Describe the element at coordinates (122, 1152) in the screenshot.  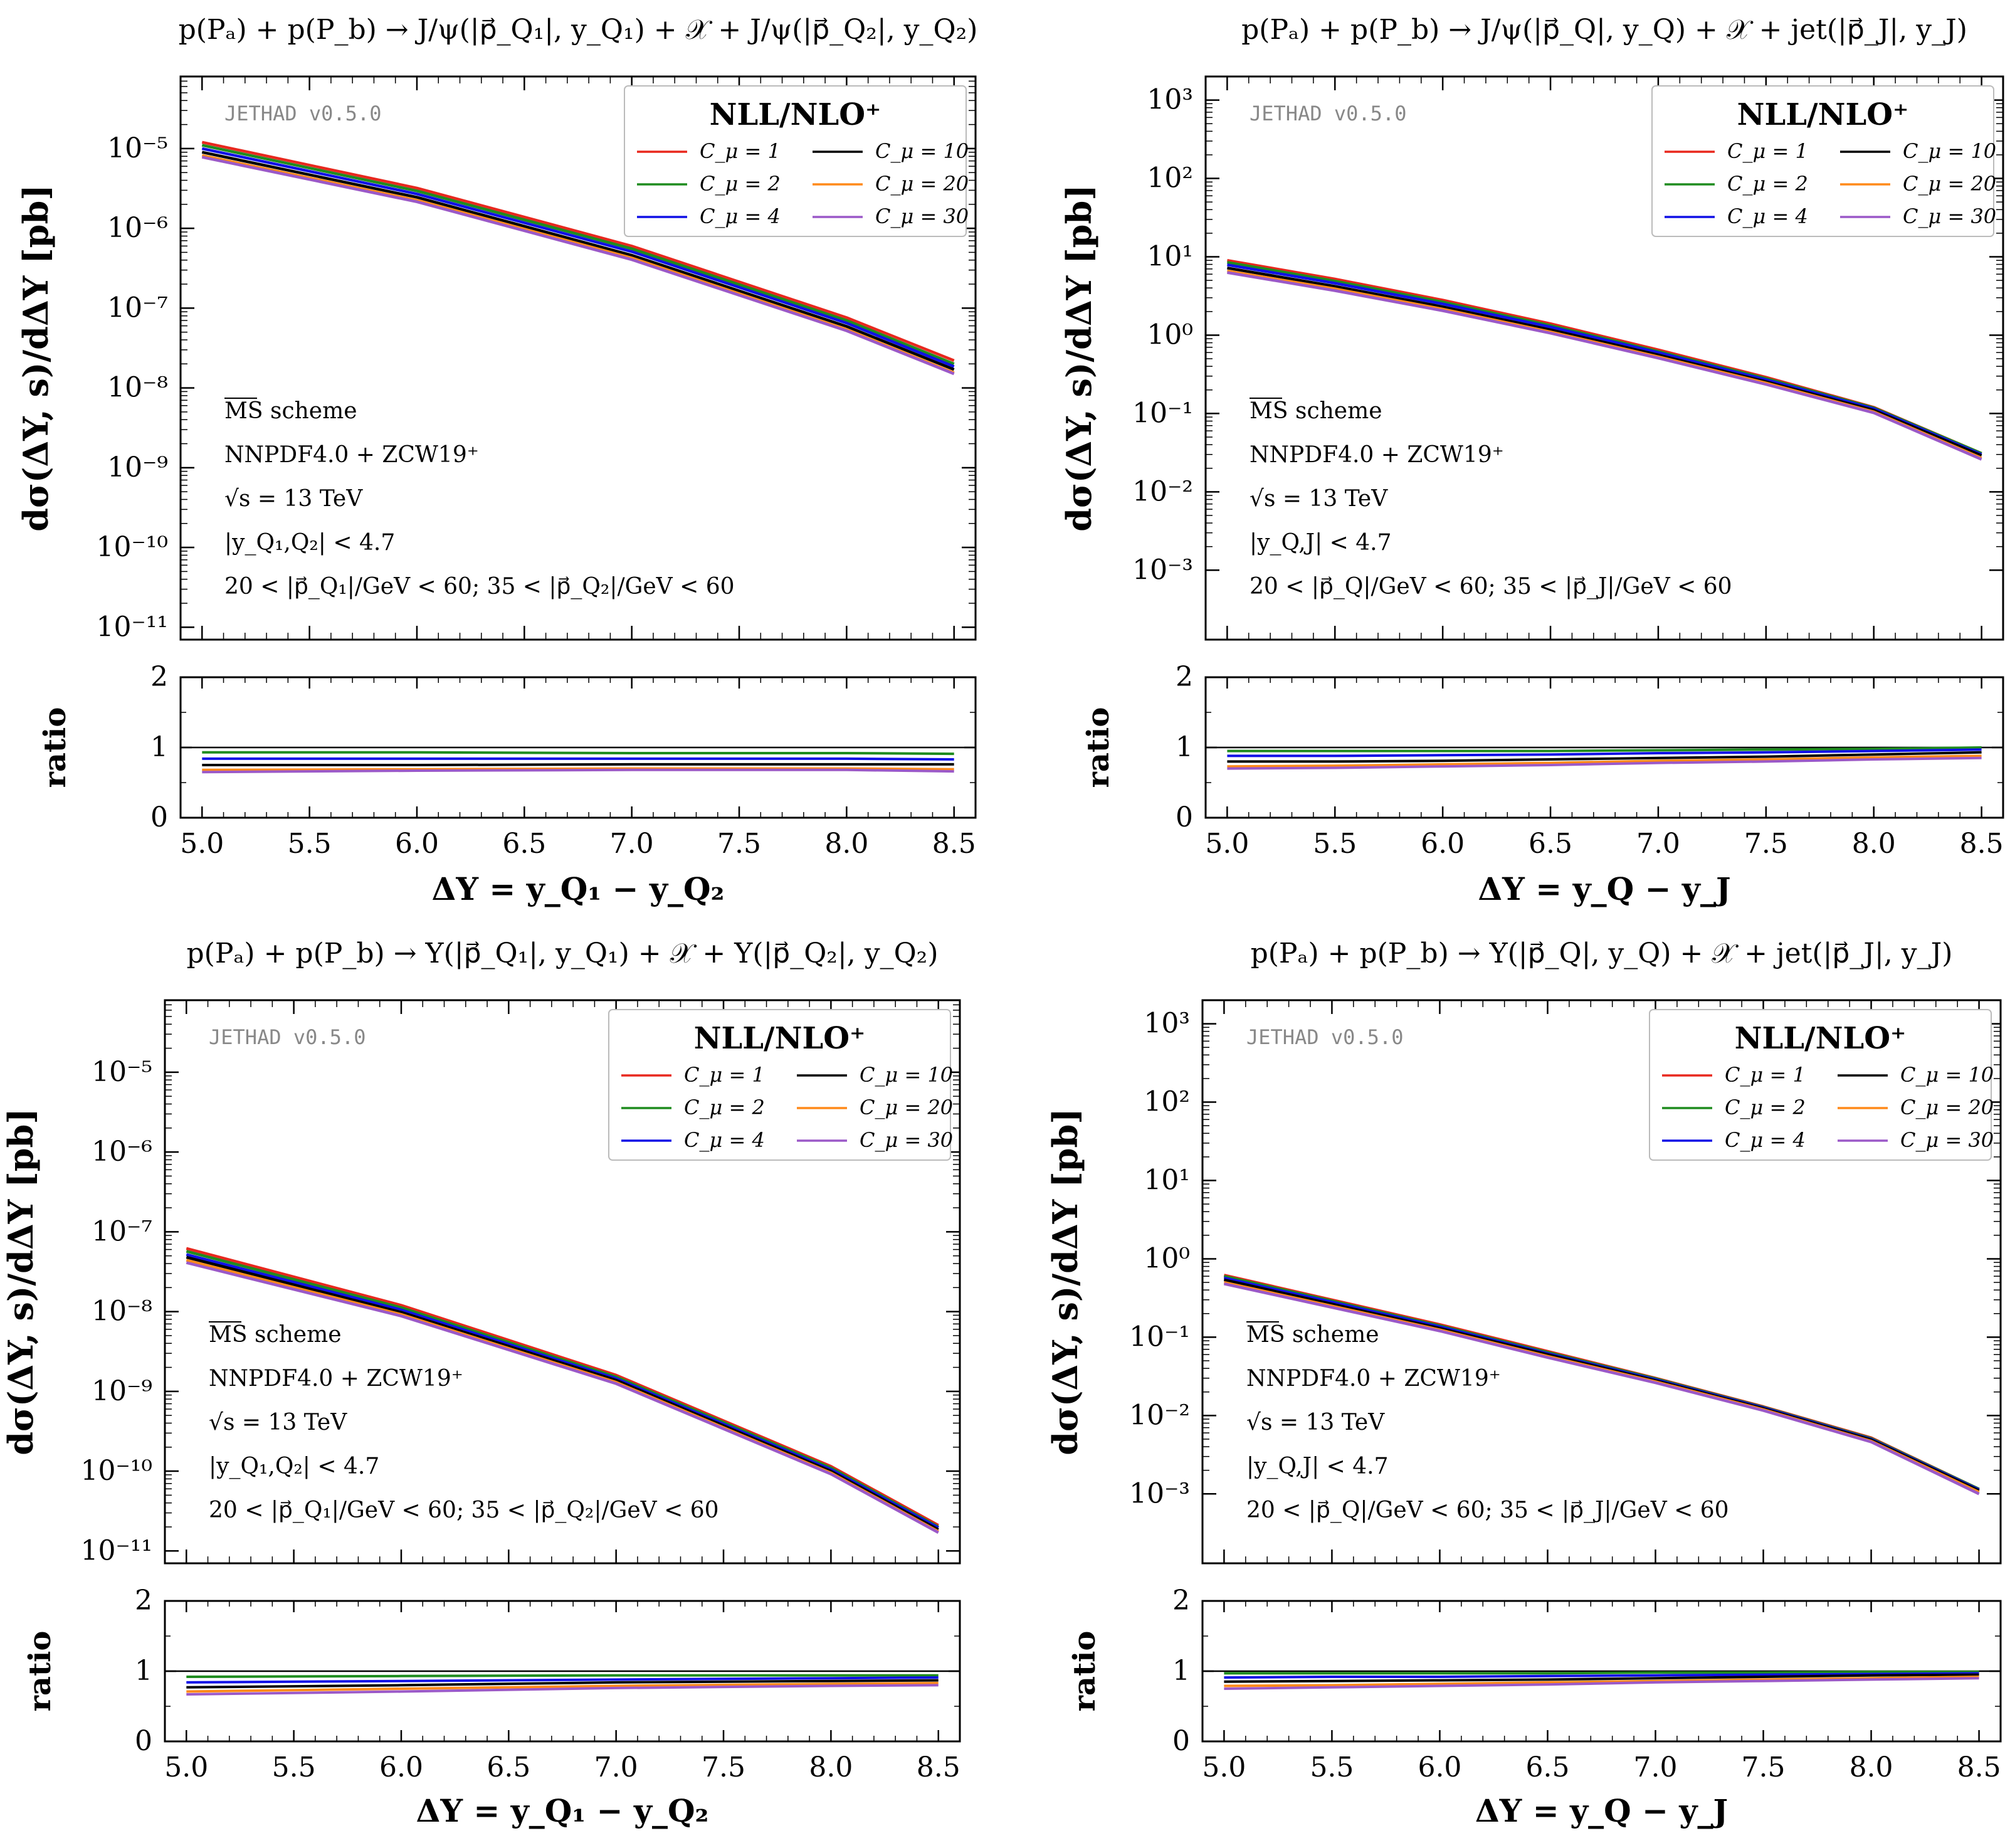
I see `y-tick-label: 10⁻⁶` at that location.